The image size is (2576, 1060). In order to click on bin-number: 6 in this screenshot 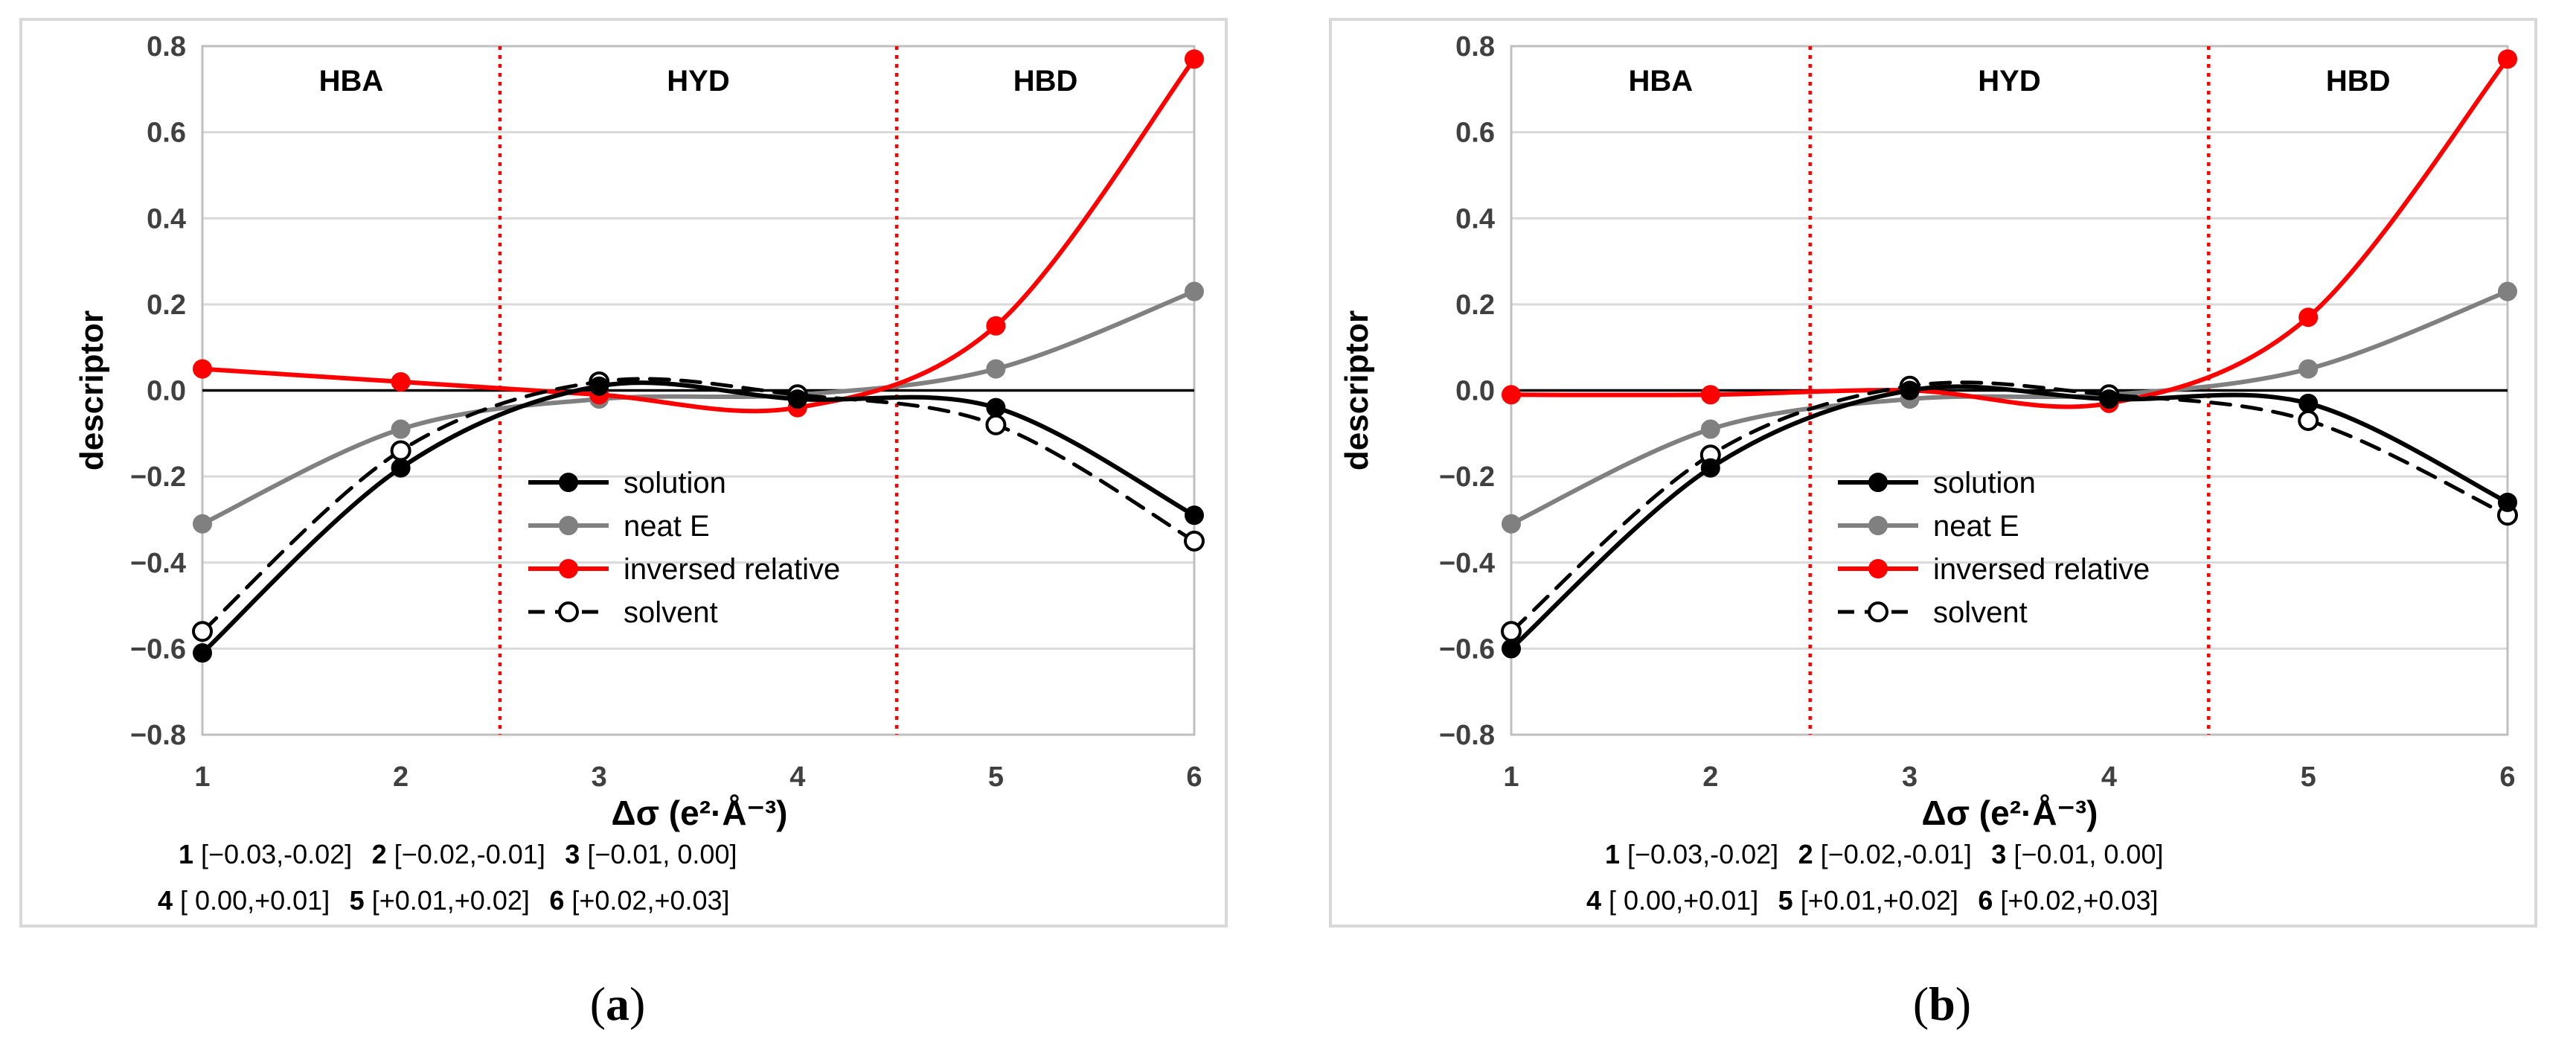, I will do `click(1986, 900)`.